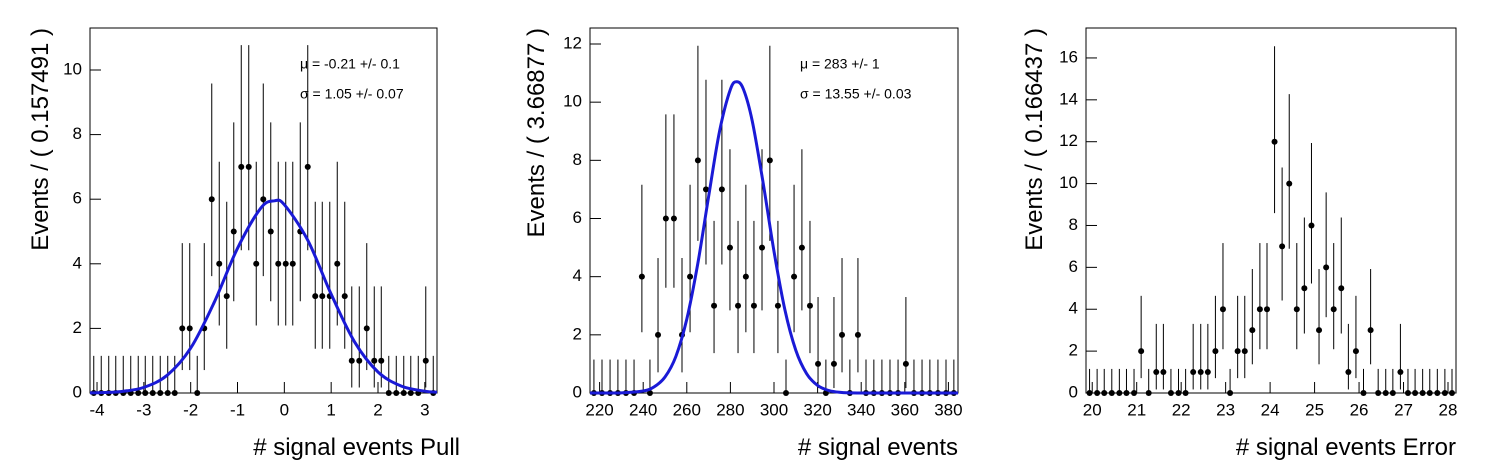  Describe the element at coordinates (190, 409) in the screenshot. I see `x-tick-label: -2` at that location.